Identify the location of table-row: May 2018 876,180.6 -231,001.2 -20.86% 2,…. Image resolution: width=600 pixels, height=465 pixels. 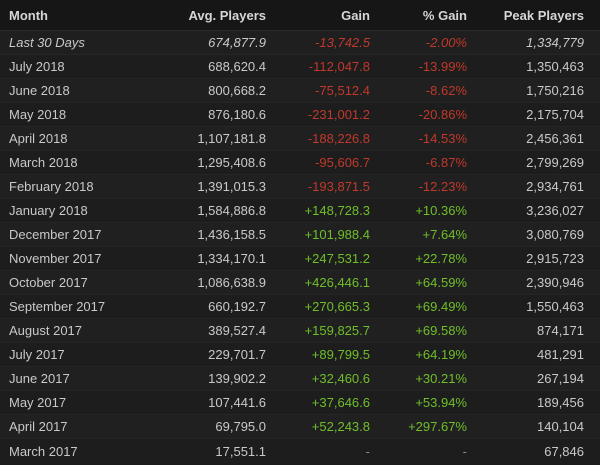
(300, 115).